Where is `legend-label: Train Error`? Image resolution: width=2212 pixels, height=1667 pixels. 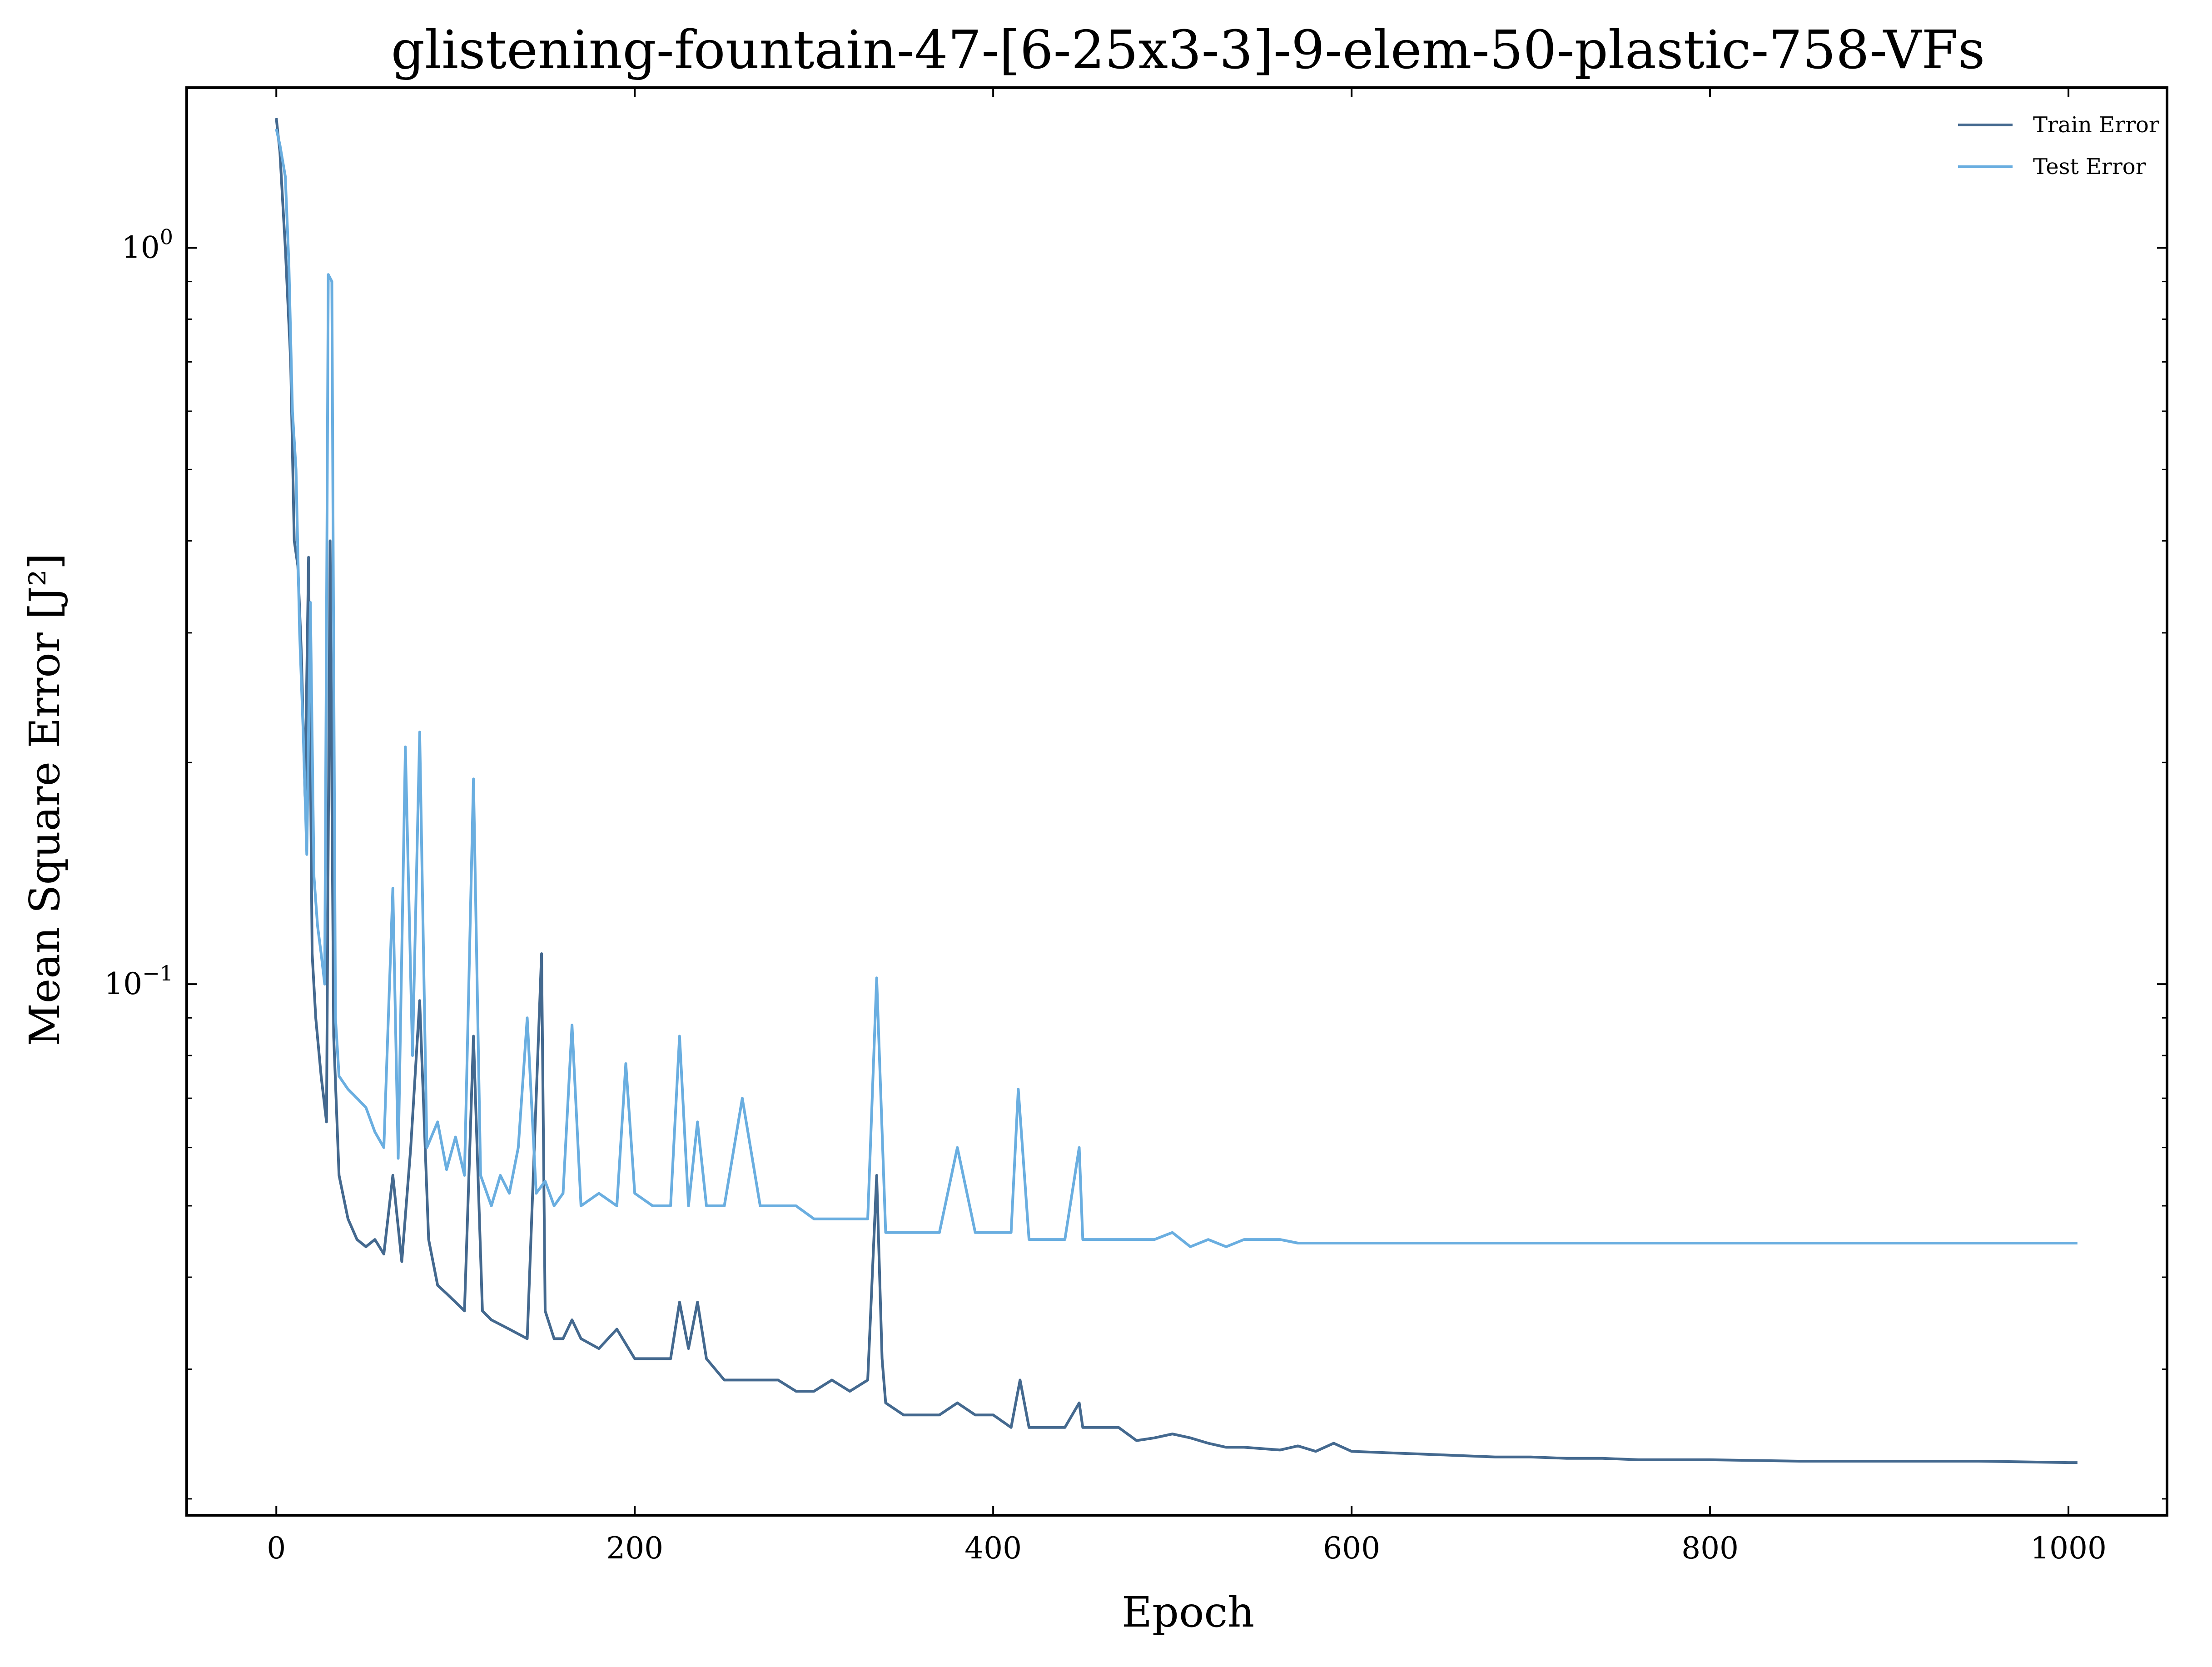
legend-label: Train Error is located at coordinates (2096, 125).